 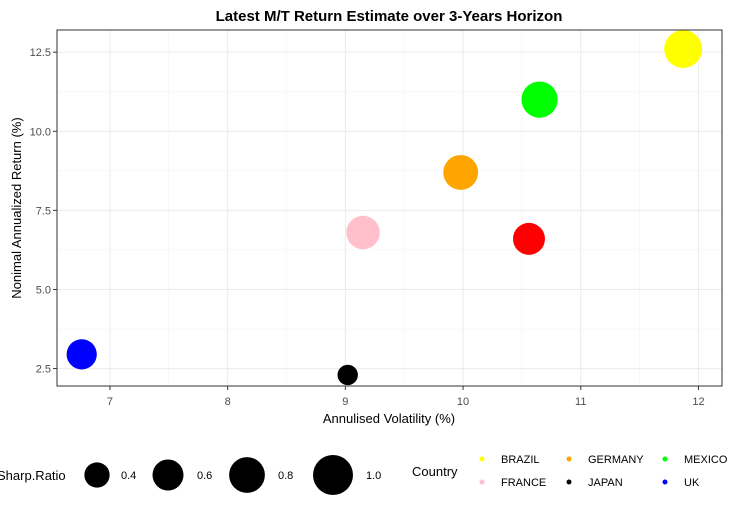 I want to click on y-tick-label: 7.5, so click(x=43, y=211).